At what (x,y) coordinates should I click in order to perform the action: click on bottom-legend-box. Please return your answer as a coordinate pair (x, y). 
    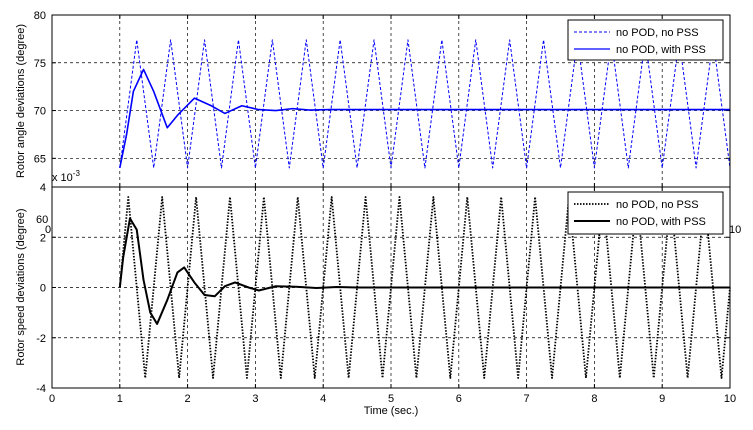
    Looking at the image, I should click on (645, 213).